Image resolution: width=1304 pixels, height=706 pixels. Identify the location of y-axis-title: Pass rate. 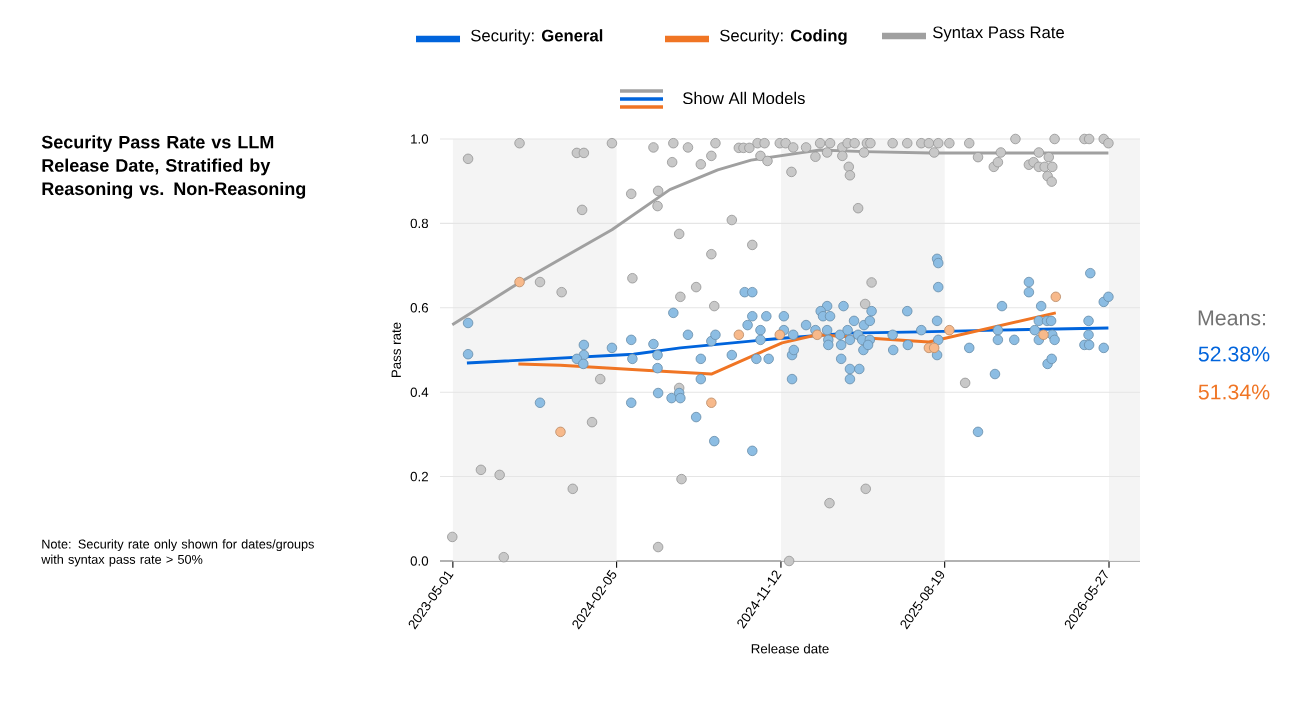
(396, 350).